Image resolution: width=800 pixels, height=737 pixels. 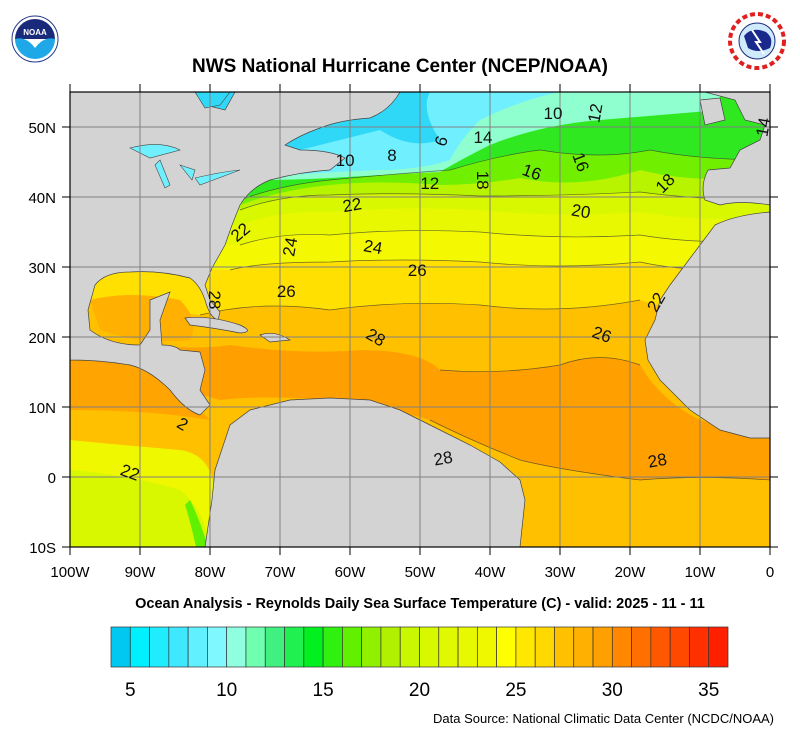 I want to click on colorbar-tick-label: 25, so click(x=515, y=690).